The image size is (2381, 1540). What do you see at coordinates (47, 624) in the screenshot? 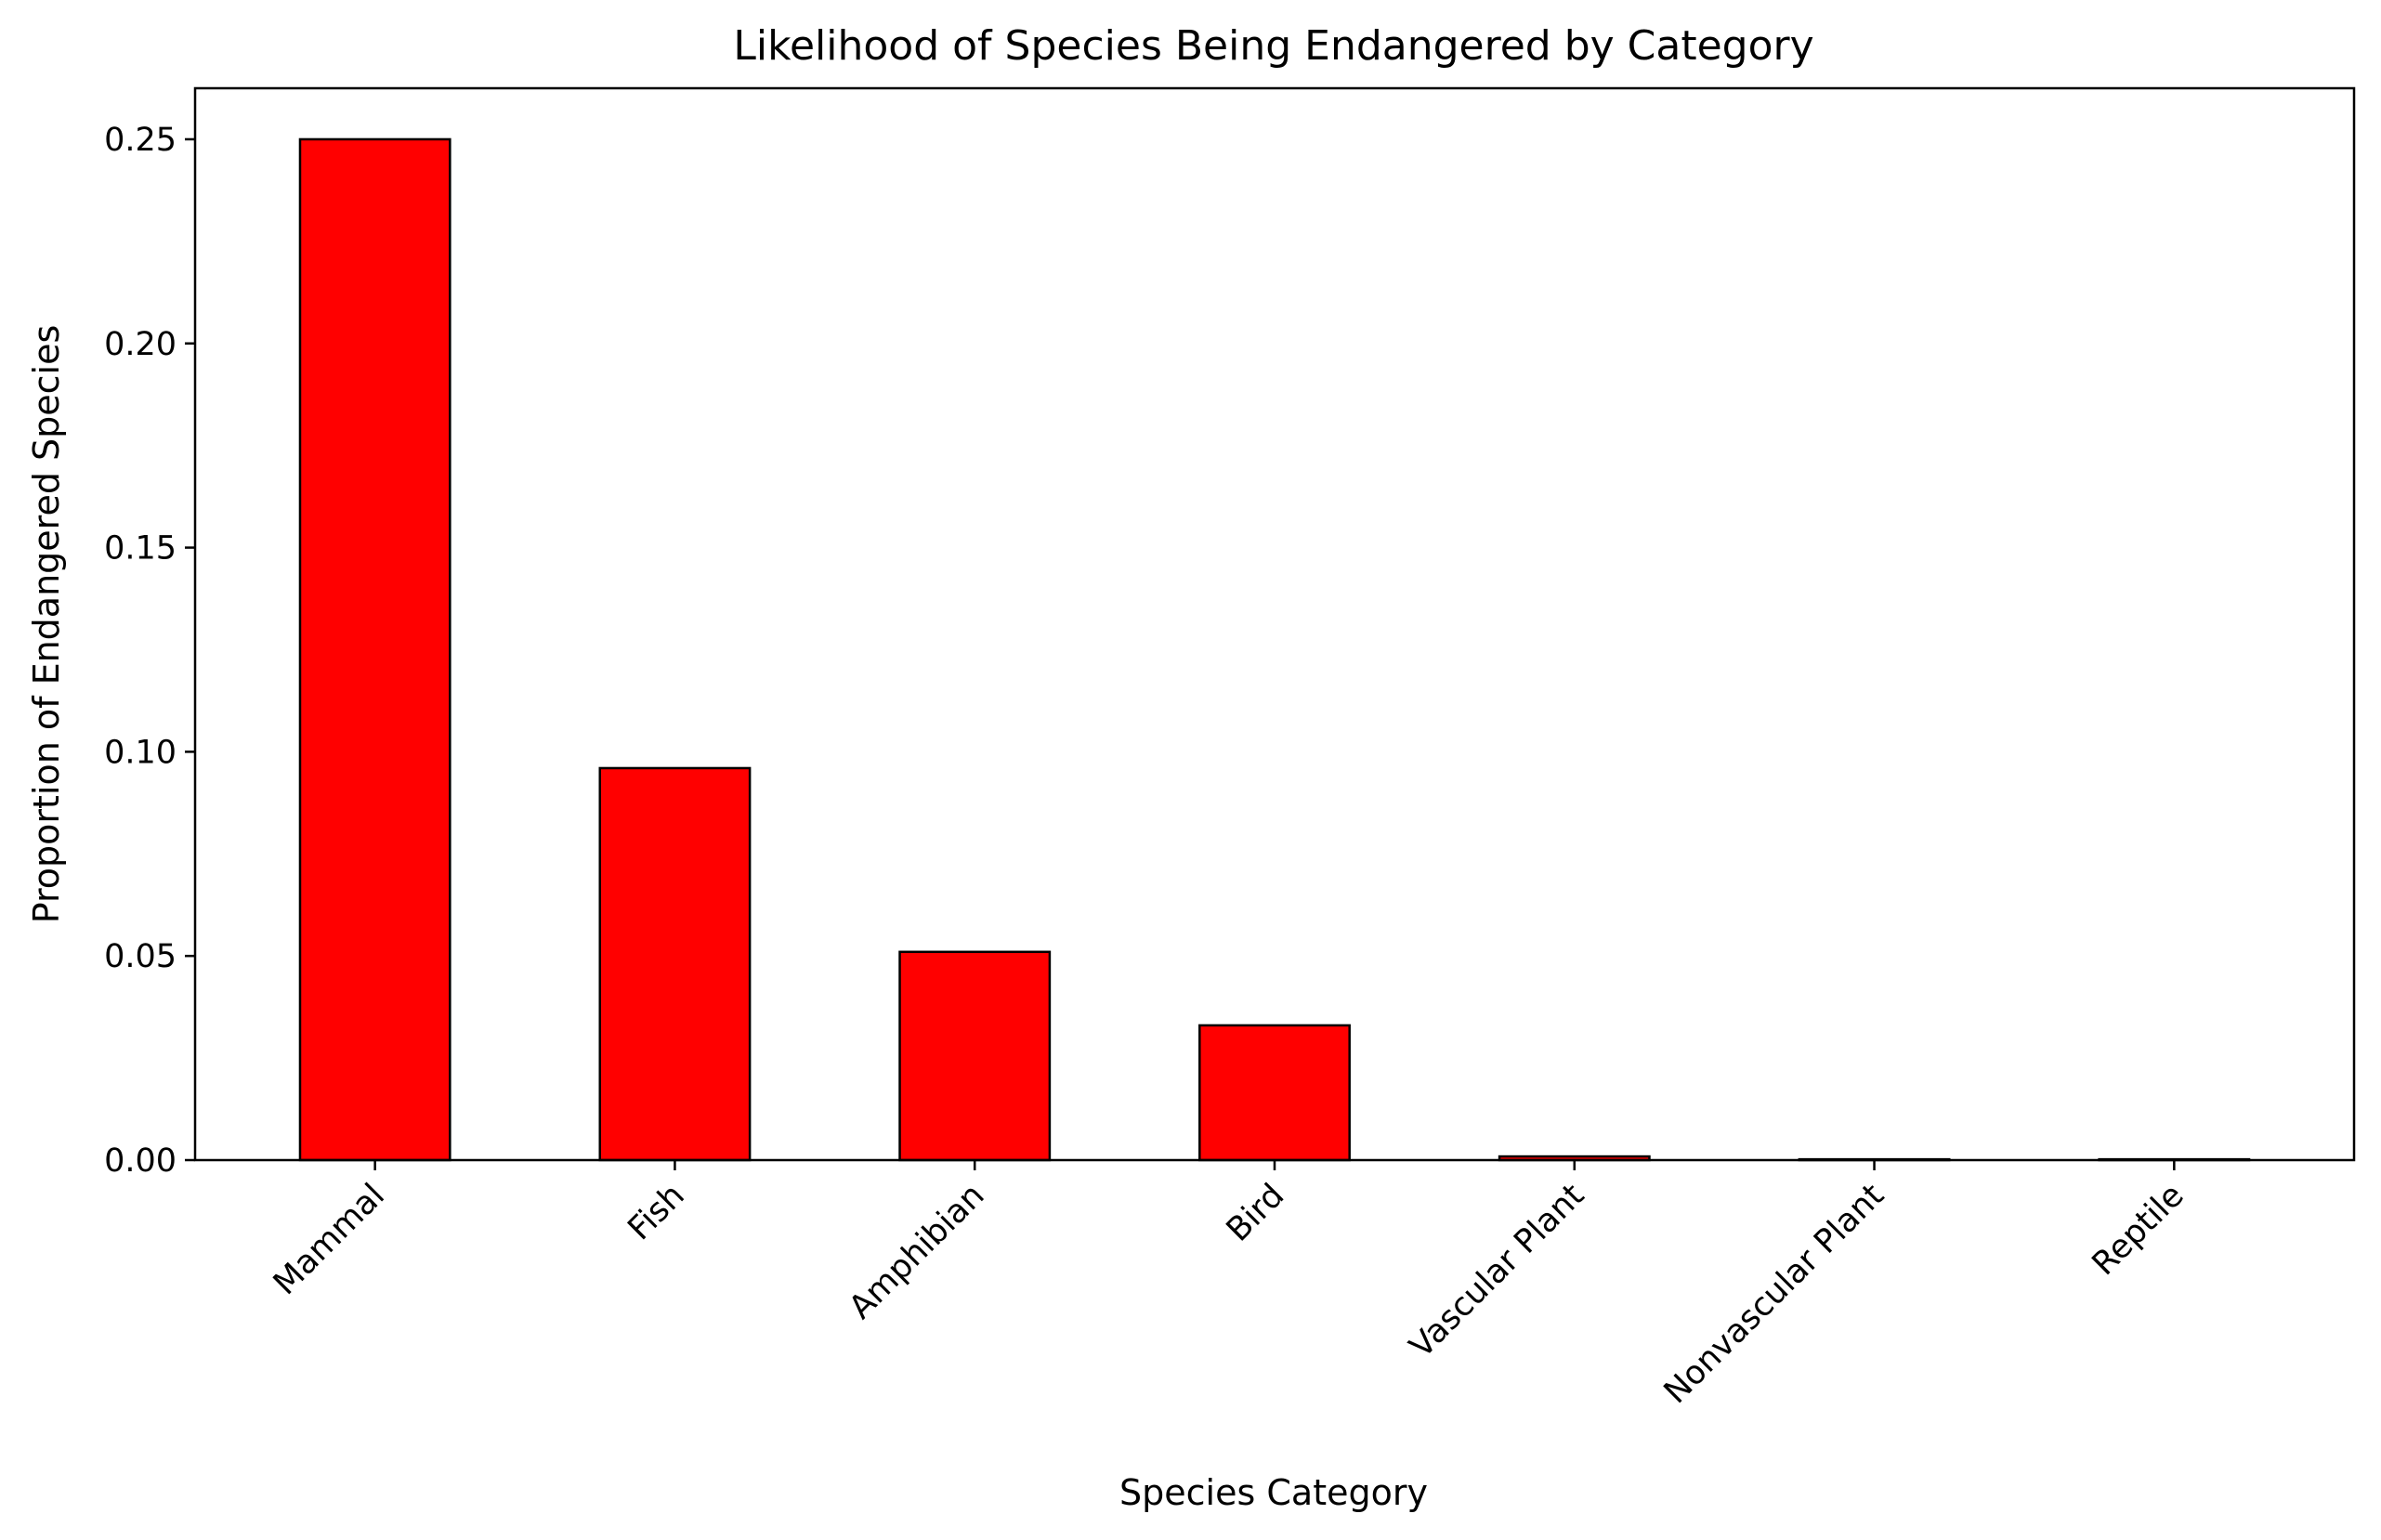
I see `y-axis-title: Proportion of Endangered Species` at bounding box center [47, 624].